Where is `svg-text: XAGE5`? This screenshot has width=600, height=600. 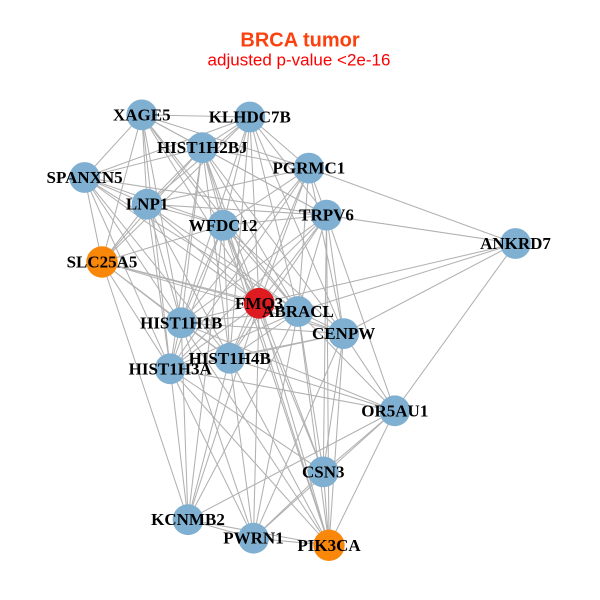
svg-text: XAGE5 is located at coordinates (142, 114).